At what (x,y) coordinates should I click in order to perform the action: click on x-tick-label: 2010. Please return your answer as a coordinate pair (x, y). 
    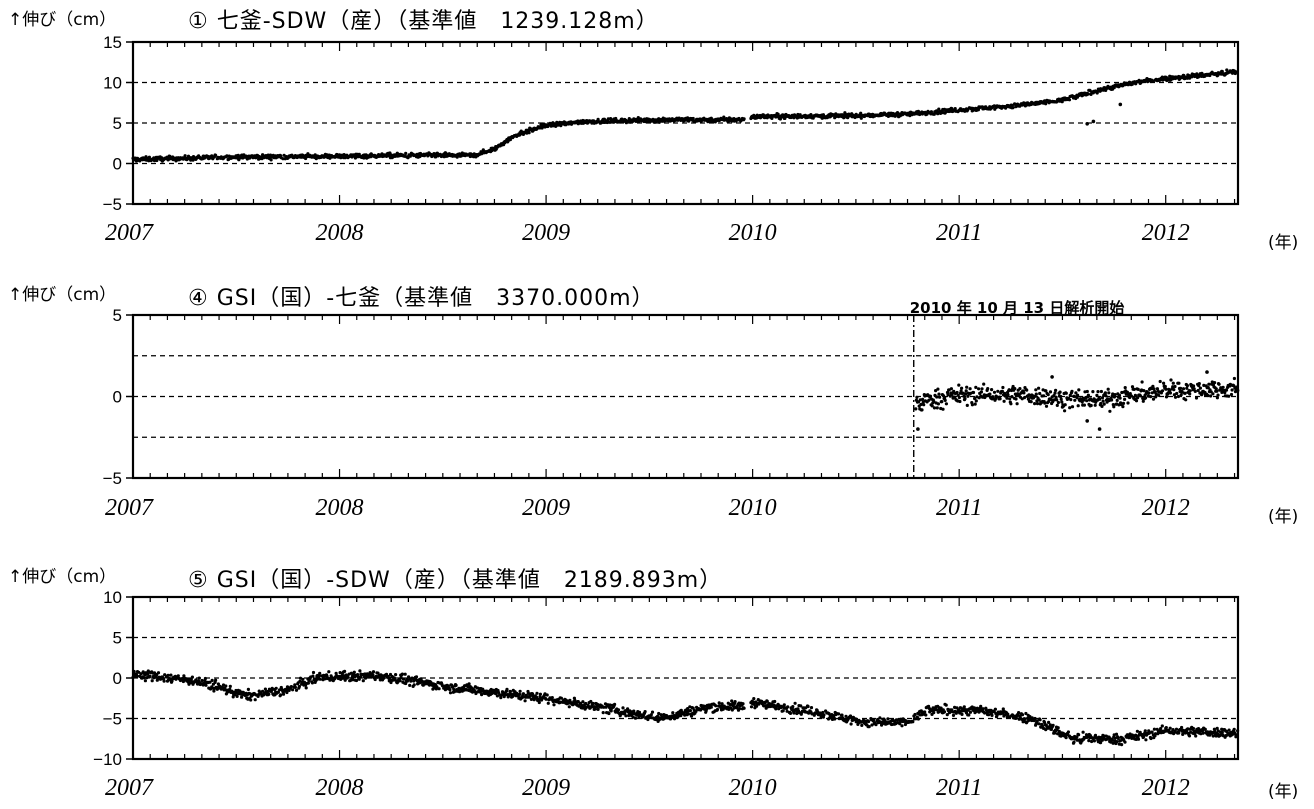
    Looking at the image, I should click on (753, 788).